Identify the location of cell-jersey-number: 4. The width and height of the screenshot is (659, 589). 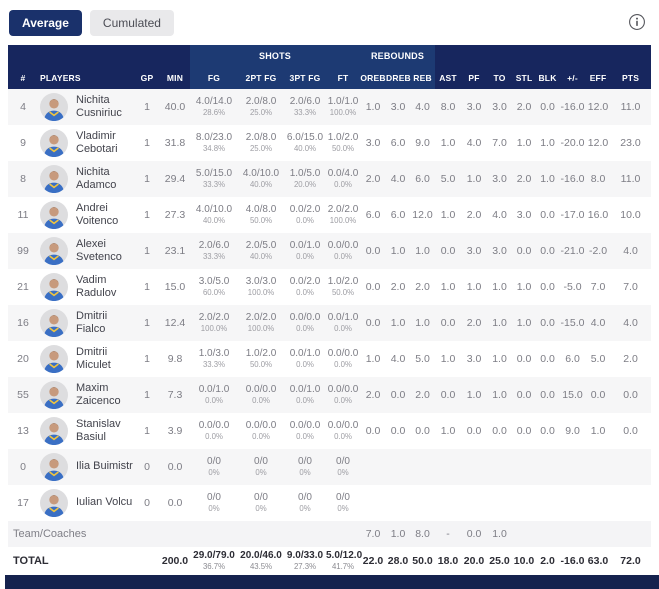
(23, 107).